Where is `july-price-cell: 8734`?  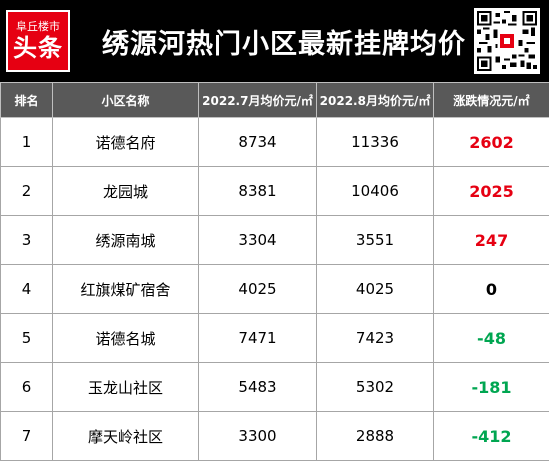 july-price-cell: 8734 is located at coordinates (257, 142).